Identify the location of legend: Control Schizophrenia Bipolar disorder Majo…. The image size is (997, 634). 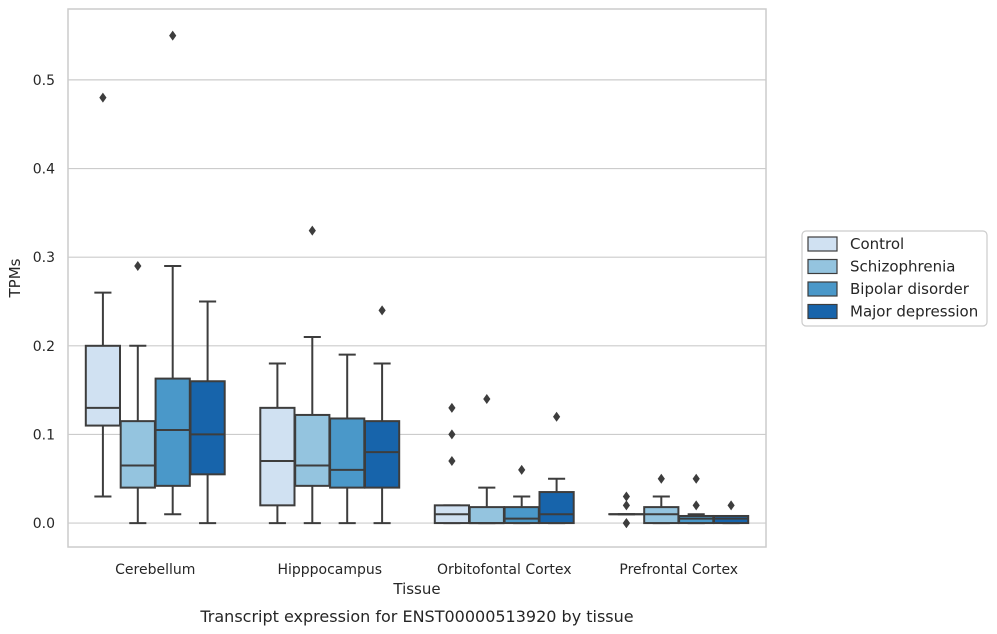
(894, 278).